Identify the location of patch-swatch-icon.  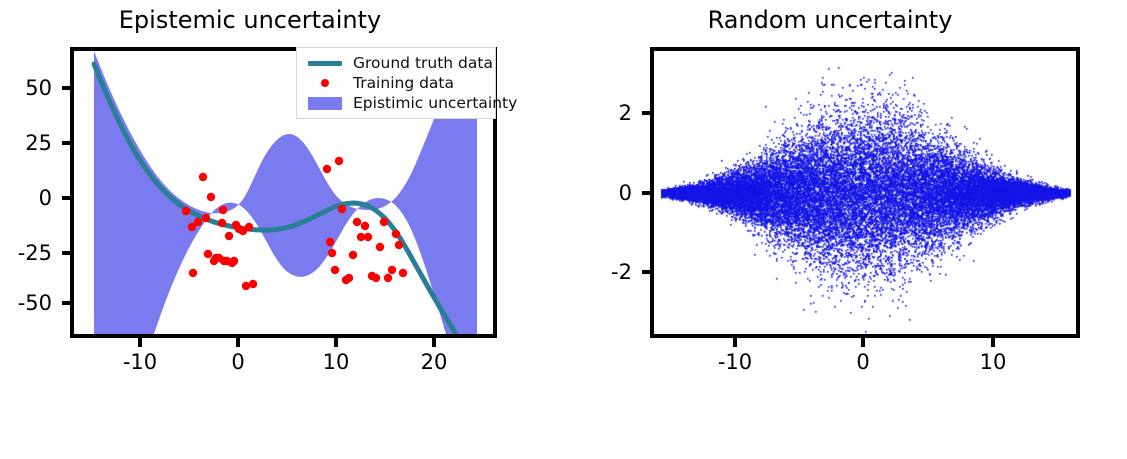
(325, 103).